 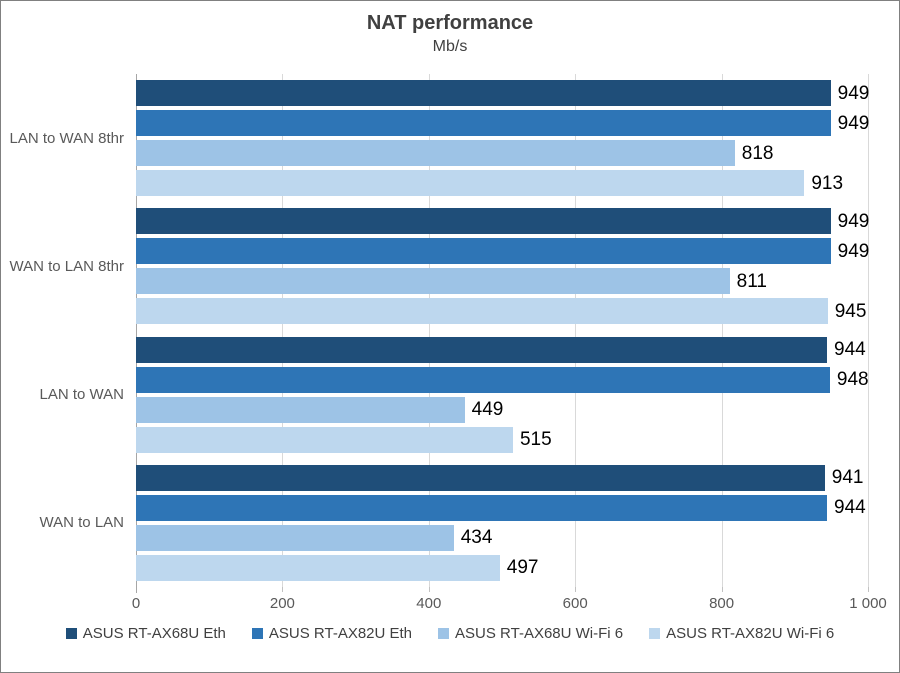 I want to click on bar-row: 449, so click(x=502, y=409).